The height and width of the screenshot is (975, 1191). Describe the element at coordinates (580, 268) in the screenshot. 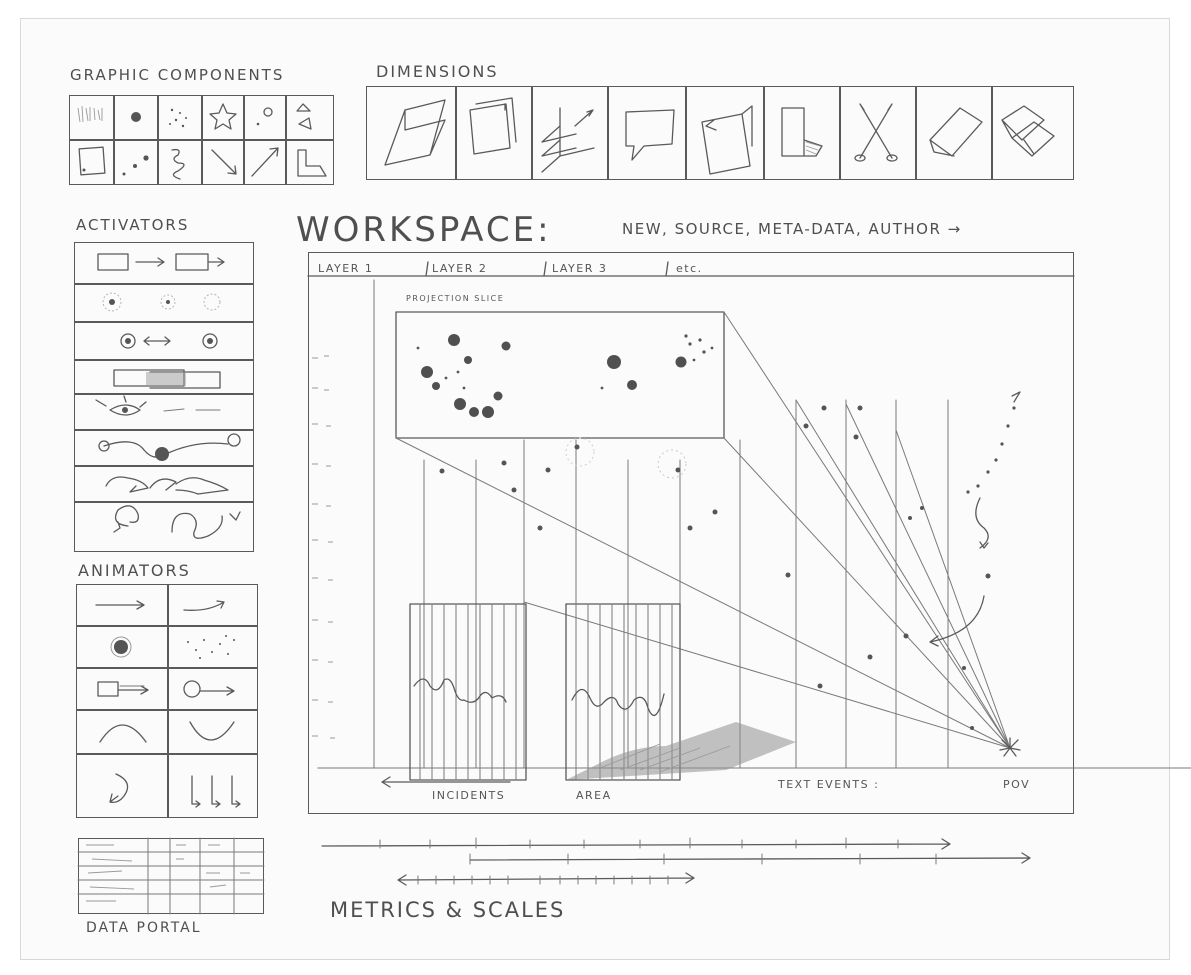

I see `tab-layer-3: LAYER 3` at that location.